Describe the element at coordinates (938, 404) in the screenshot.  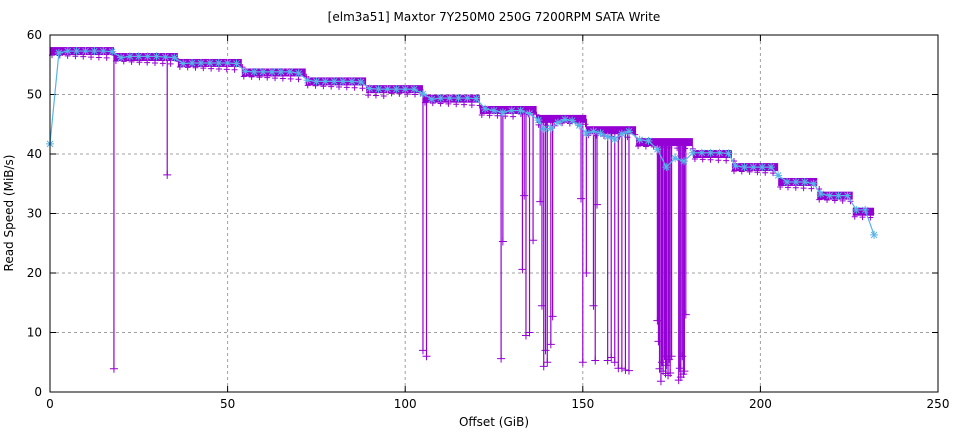
I see `x-tick-label: 250` at that location.